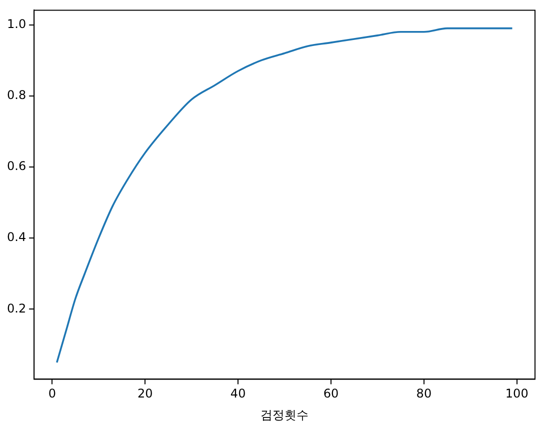 This screenshot has width=543, height=431. I want to click on x-axis-title: 검정횟수, so click(284, 415).